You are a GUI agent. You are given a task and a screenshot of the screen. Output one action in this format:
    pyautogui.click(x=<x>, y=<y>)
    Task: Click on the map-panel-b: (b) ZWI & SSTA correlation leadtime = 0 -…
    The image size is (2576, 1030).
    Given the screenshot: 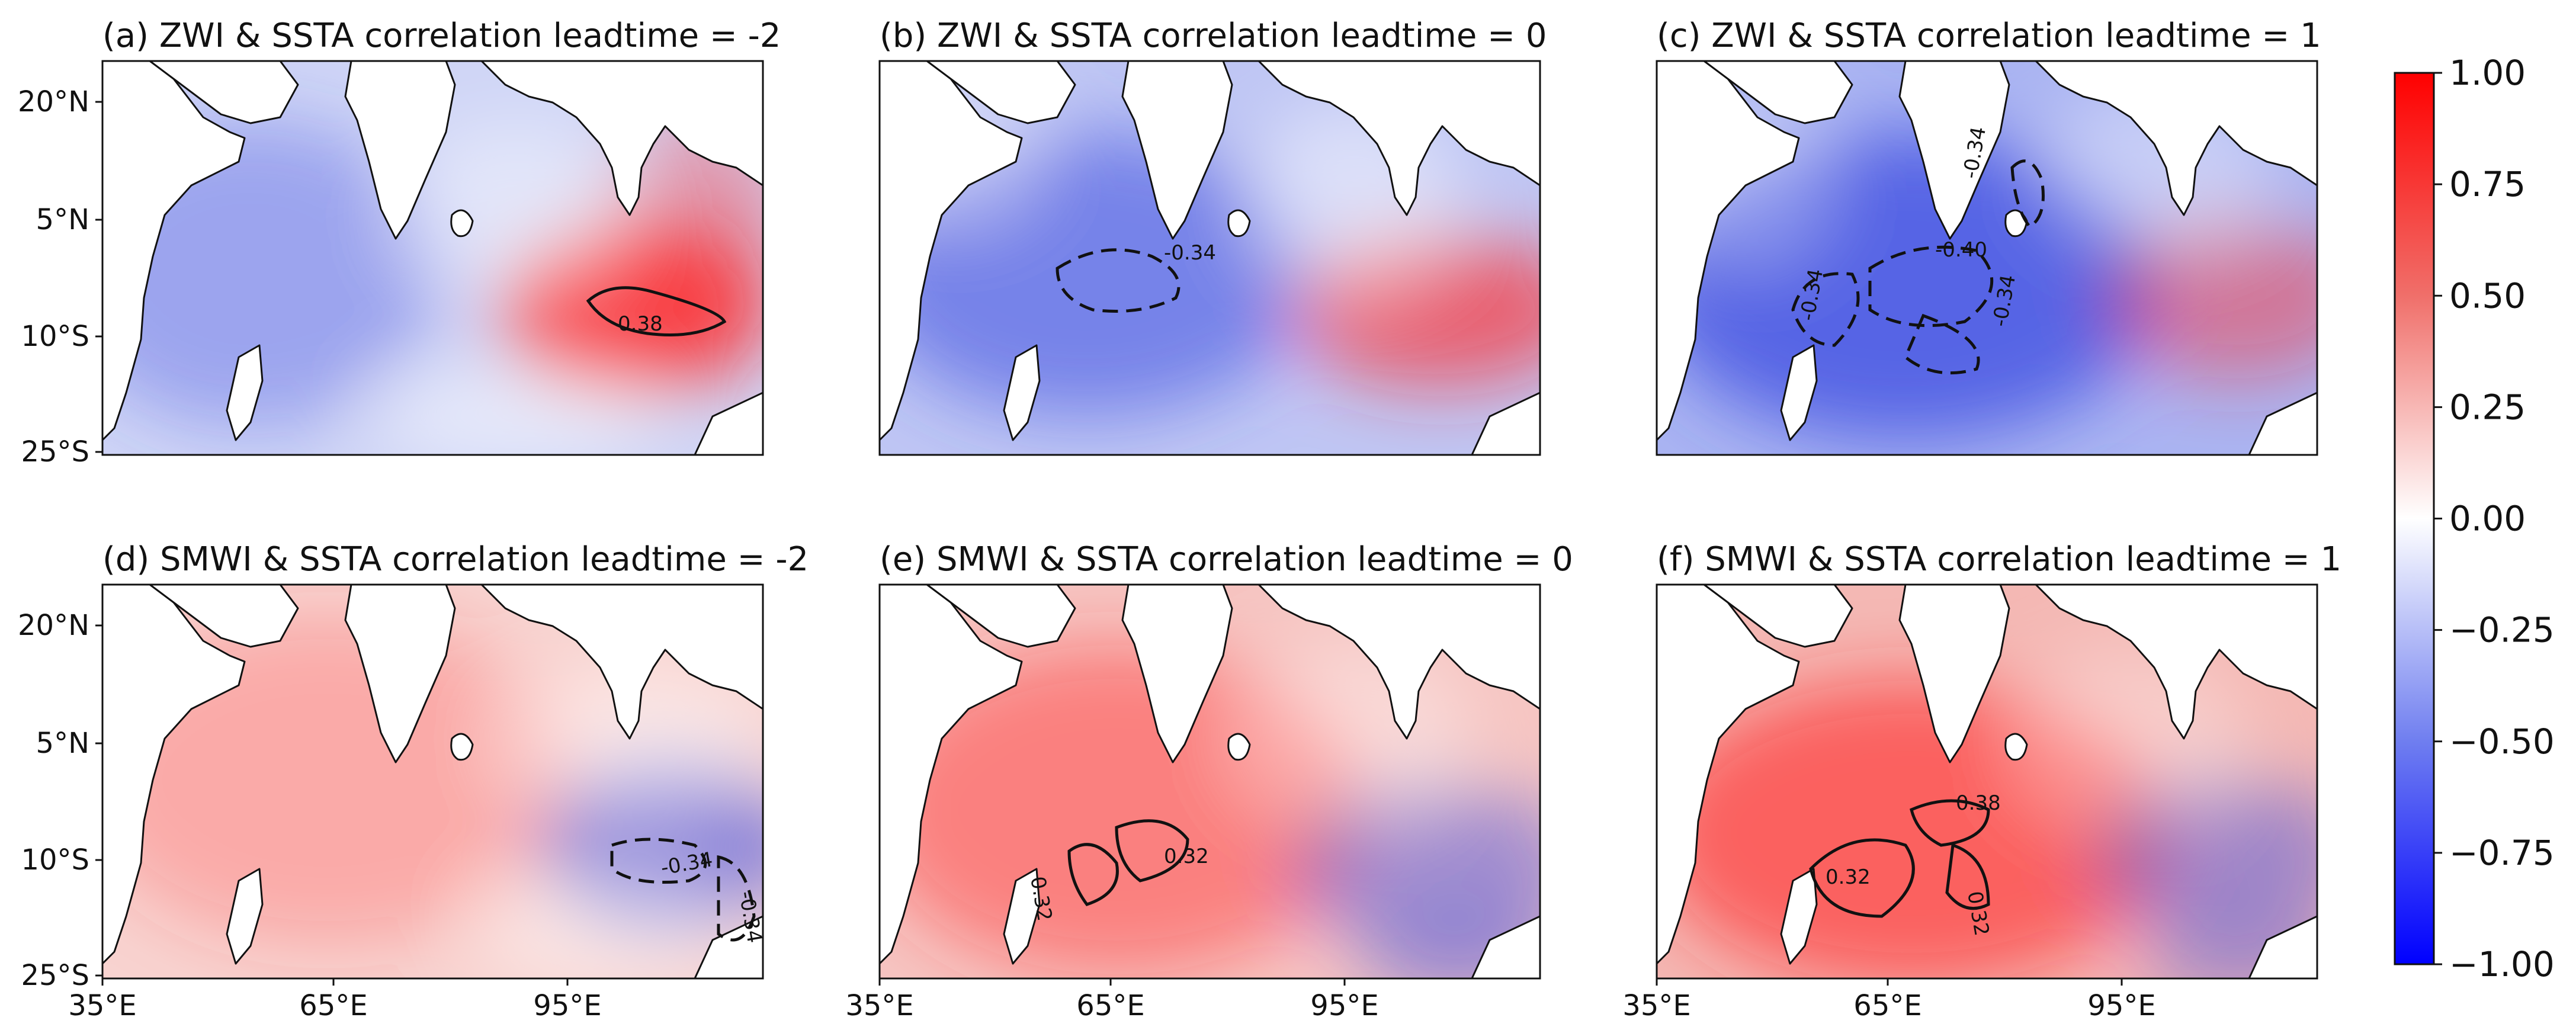 What is the action you would take?
    pyautogui.click(x=1212, y=237)
    